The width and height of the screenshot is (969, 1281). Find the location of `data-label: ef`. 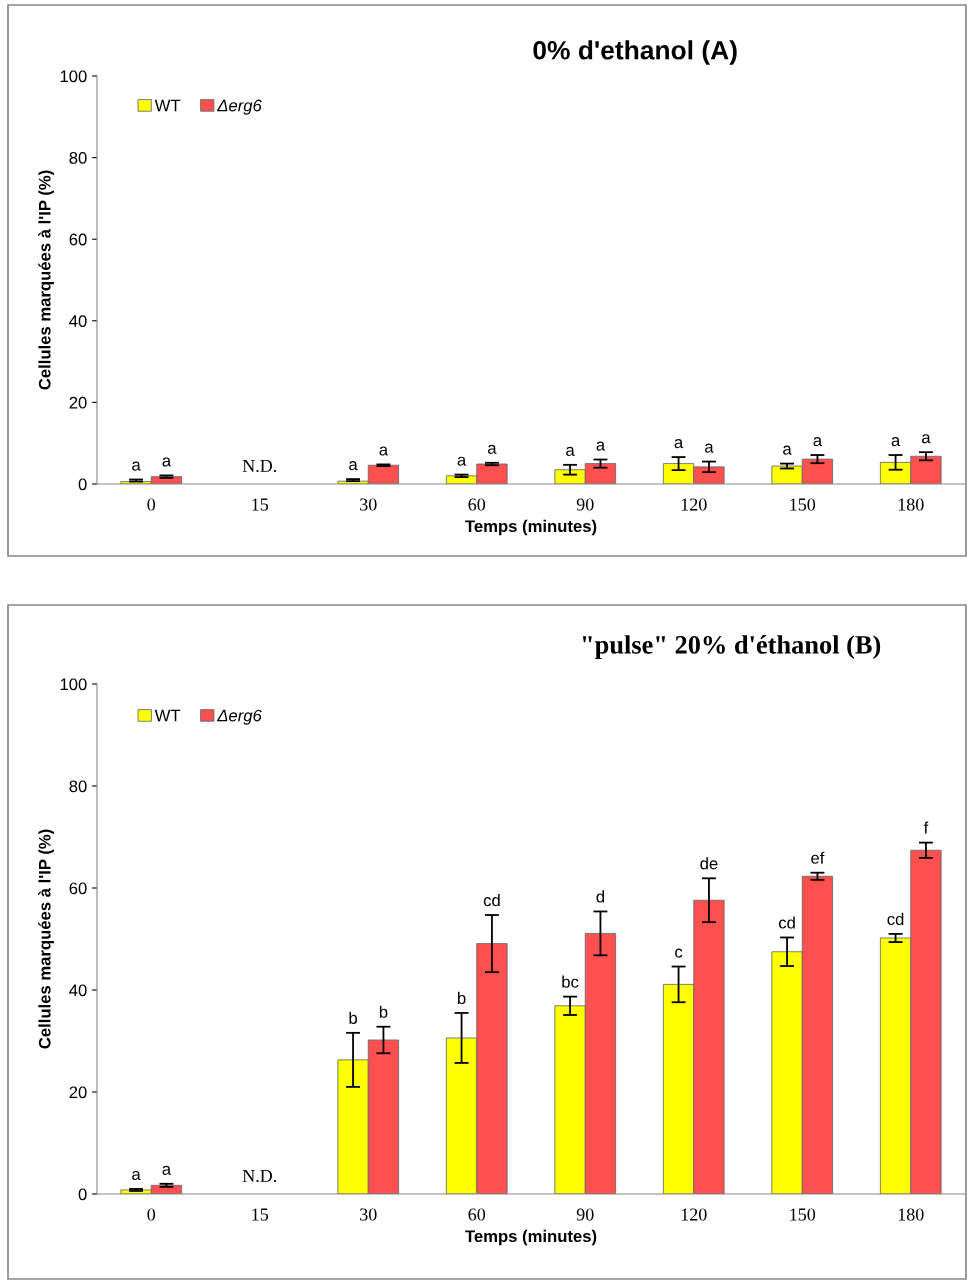

data-label: ef is located at coordinates (818, 857).